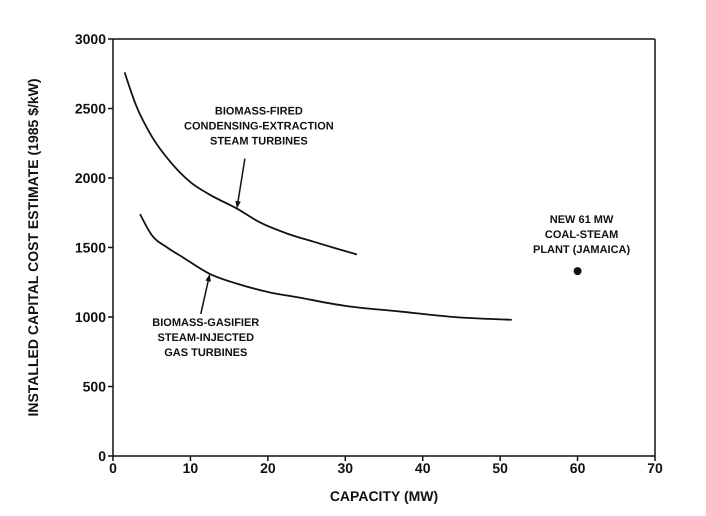  Describe the element at coordinates (90, 316) in the screenshot. I see `y-tick-label: 1000` at that location.